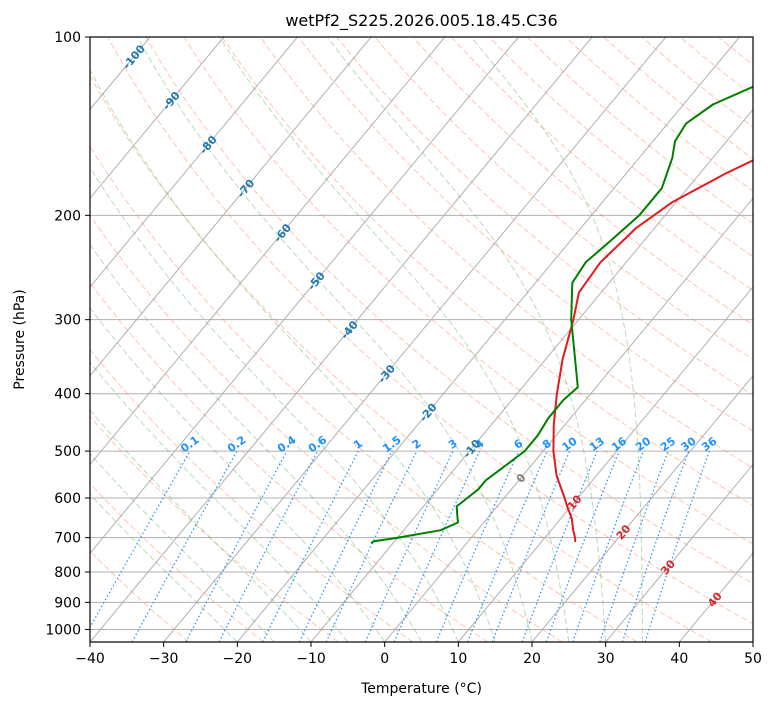 Image resolution: width=775 pixels, height=708 pixels. I want to click on x-axis-label: Temperature (°C), so click(421, 689).